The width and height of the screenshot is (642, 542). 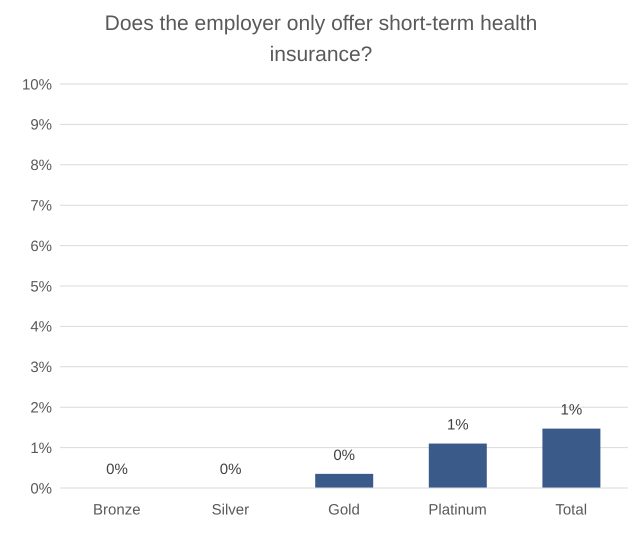 What do you see at coordinates (571, 510) in the screenshot?
I see `x-tick-label: Total` at bounding box center [571, 510].